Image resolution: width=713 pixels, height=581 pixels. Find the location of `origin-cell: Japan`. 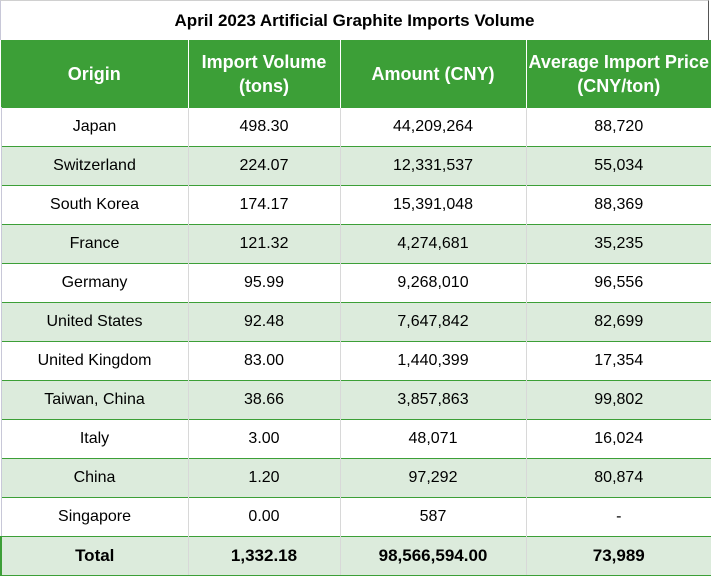

origin-cell: Japan is located at coordinates (94, 127).